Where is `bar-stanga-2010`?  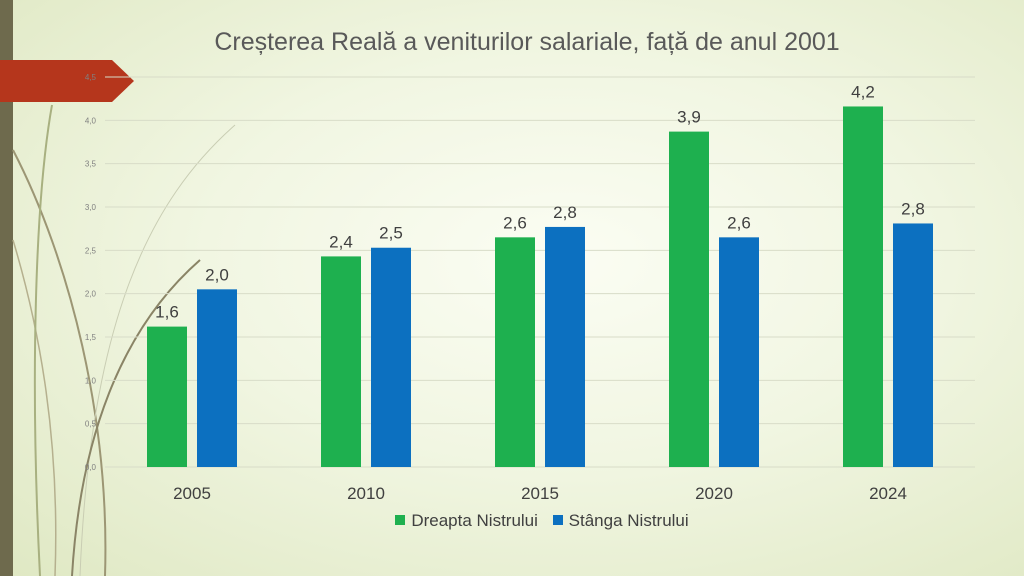 bar-stanga-2010 is located at coordinates (391, 357).